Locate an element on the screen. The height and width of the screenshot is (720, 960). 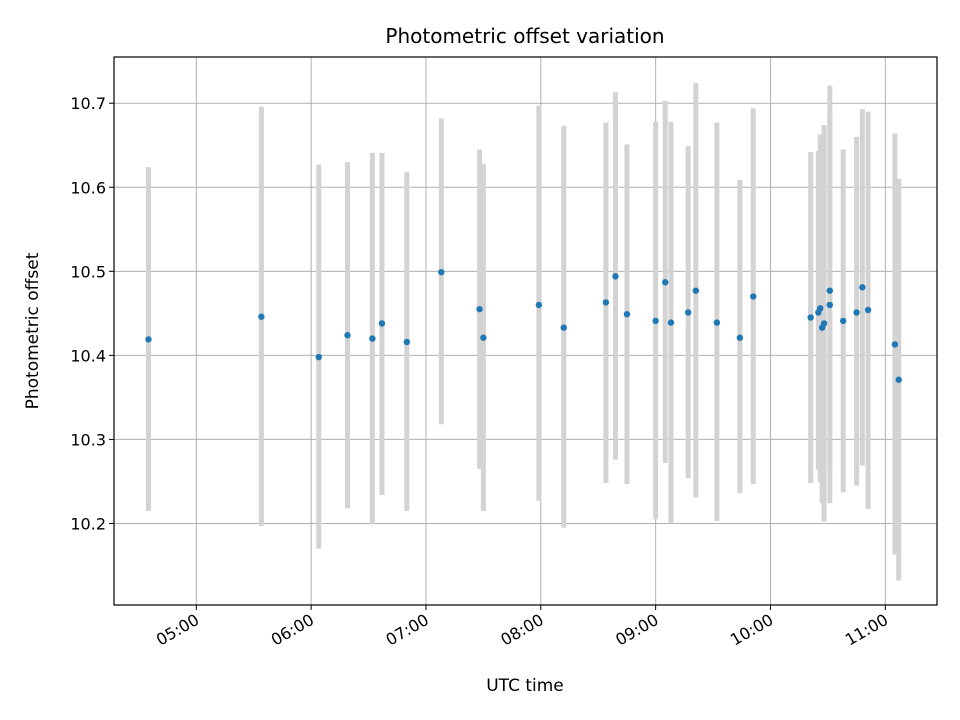
y-axis-label: Photometric offset is located at coordinates (33, 330).